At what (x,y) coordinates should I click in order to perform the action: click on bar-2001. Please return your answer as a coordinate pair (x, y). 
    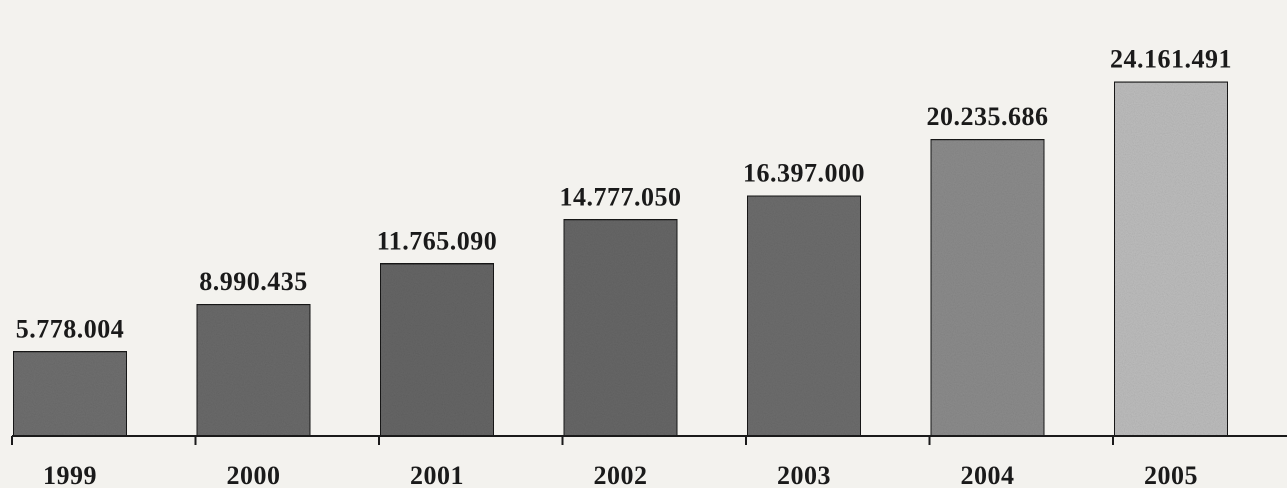
    Looking at the image, I should click on (437, 349).